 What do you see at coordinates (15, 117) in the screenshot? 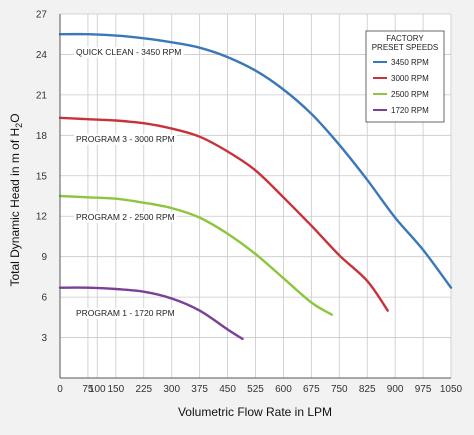
I see `y-axis-title-end: O` at bounding box center [15, 117].